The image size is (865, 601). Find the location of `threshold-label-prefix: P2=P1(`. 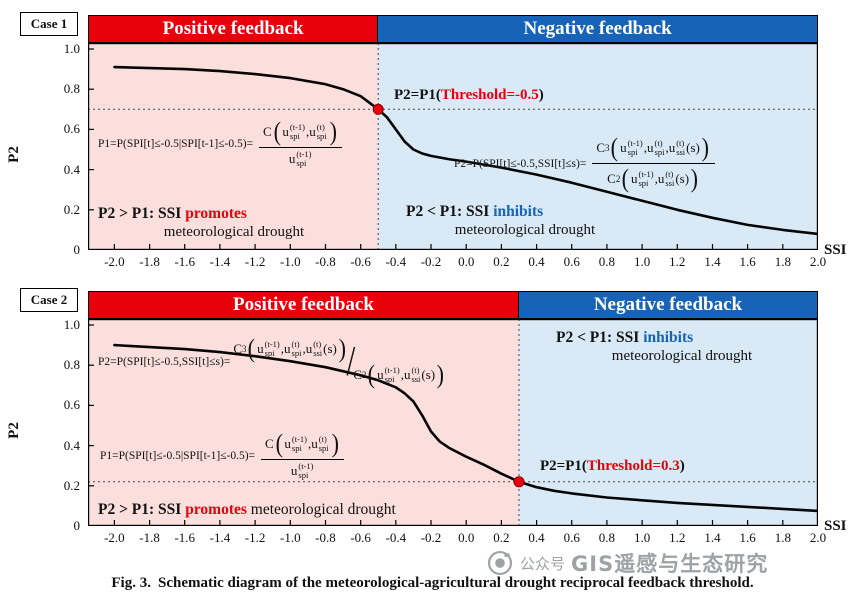

threshold-label-prefix: P2=P1( is located at coordinates (417, 95).